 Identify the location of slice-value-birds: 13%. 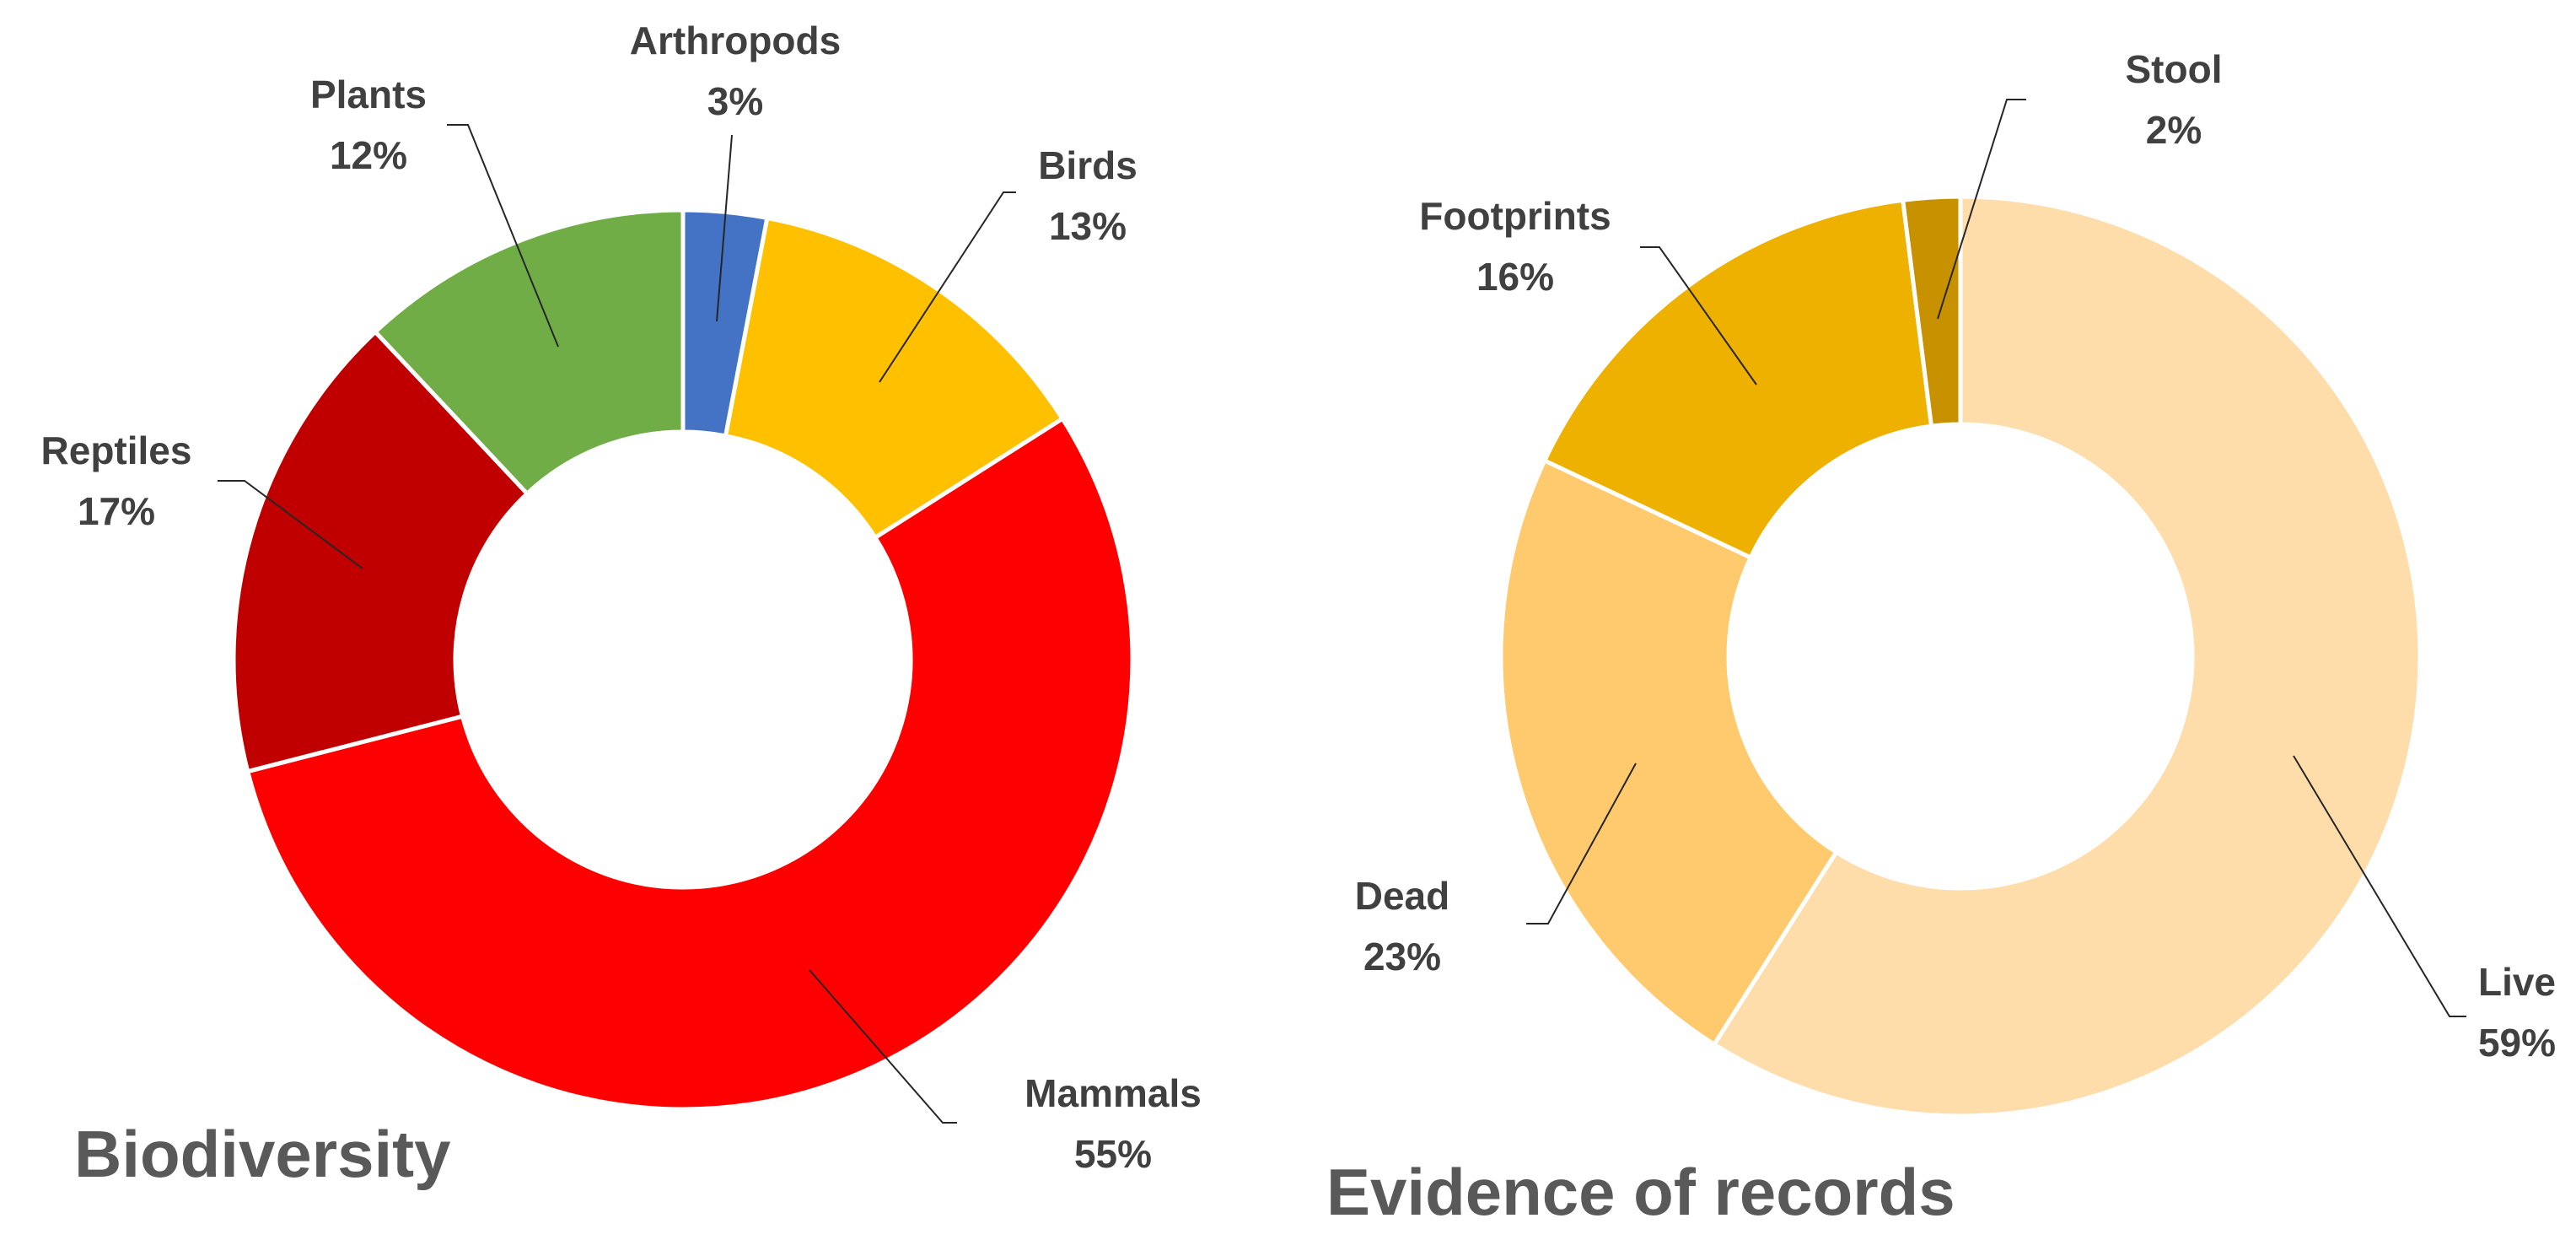
(1088, 226).